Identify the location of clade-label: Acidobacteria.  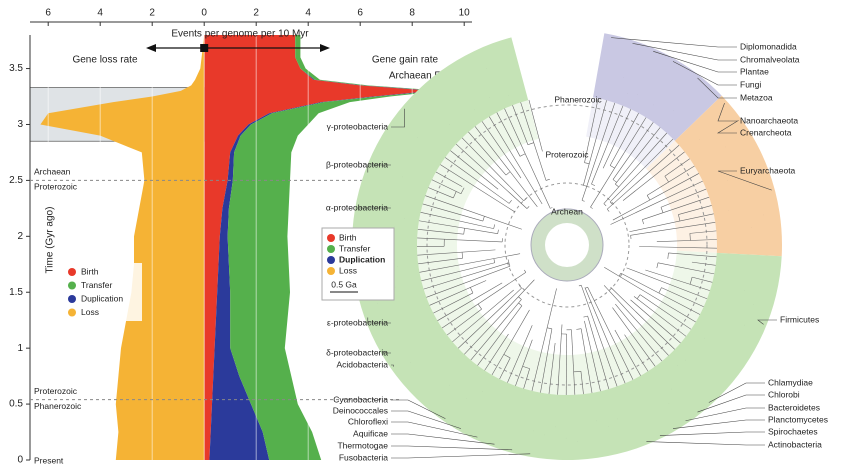
(362, 364).